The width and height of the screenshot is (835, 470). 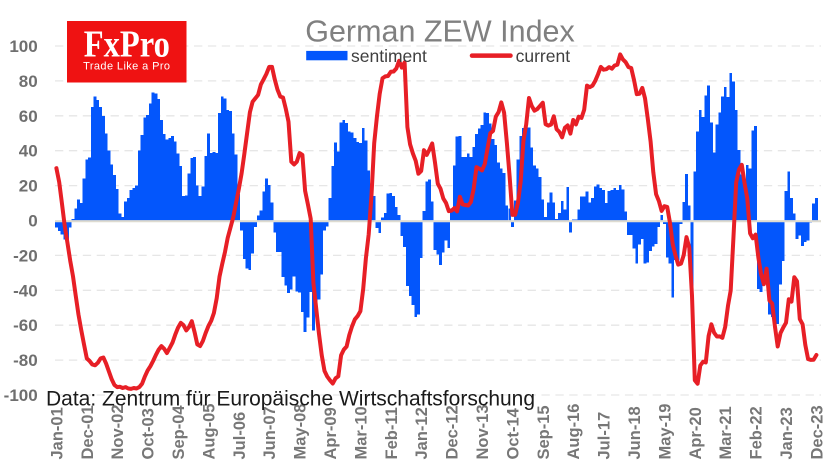 I want to click on svg-text: 100, so click(x=23, y=46).